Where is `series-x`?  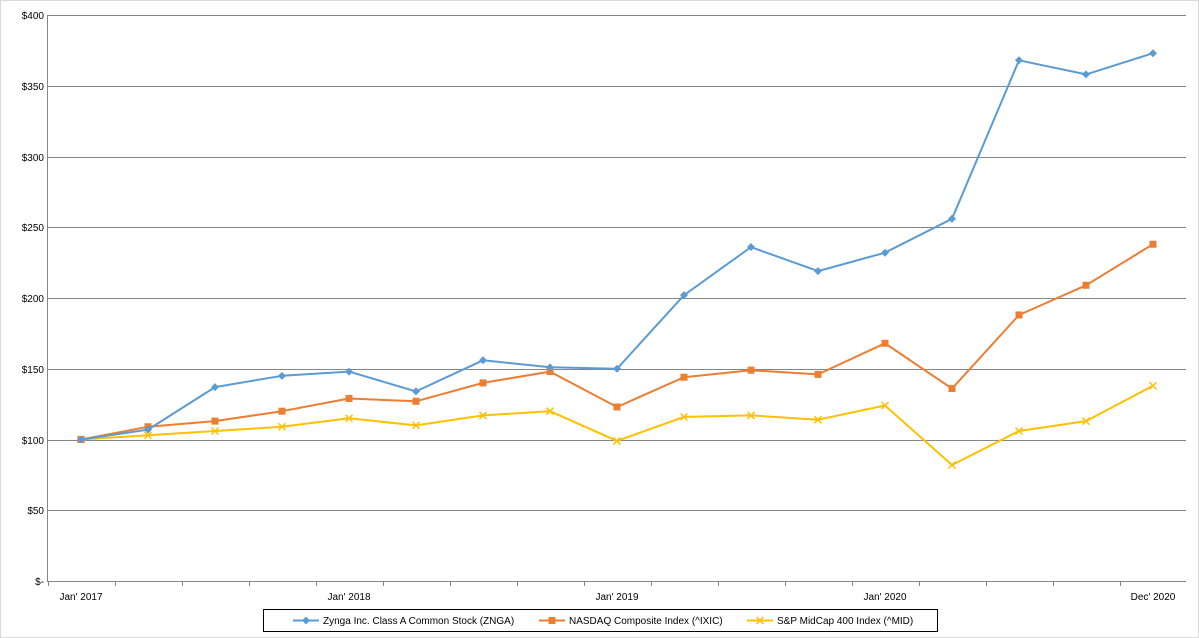 series-x is located at coordinates (617, 425).